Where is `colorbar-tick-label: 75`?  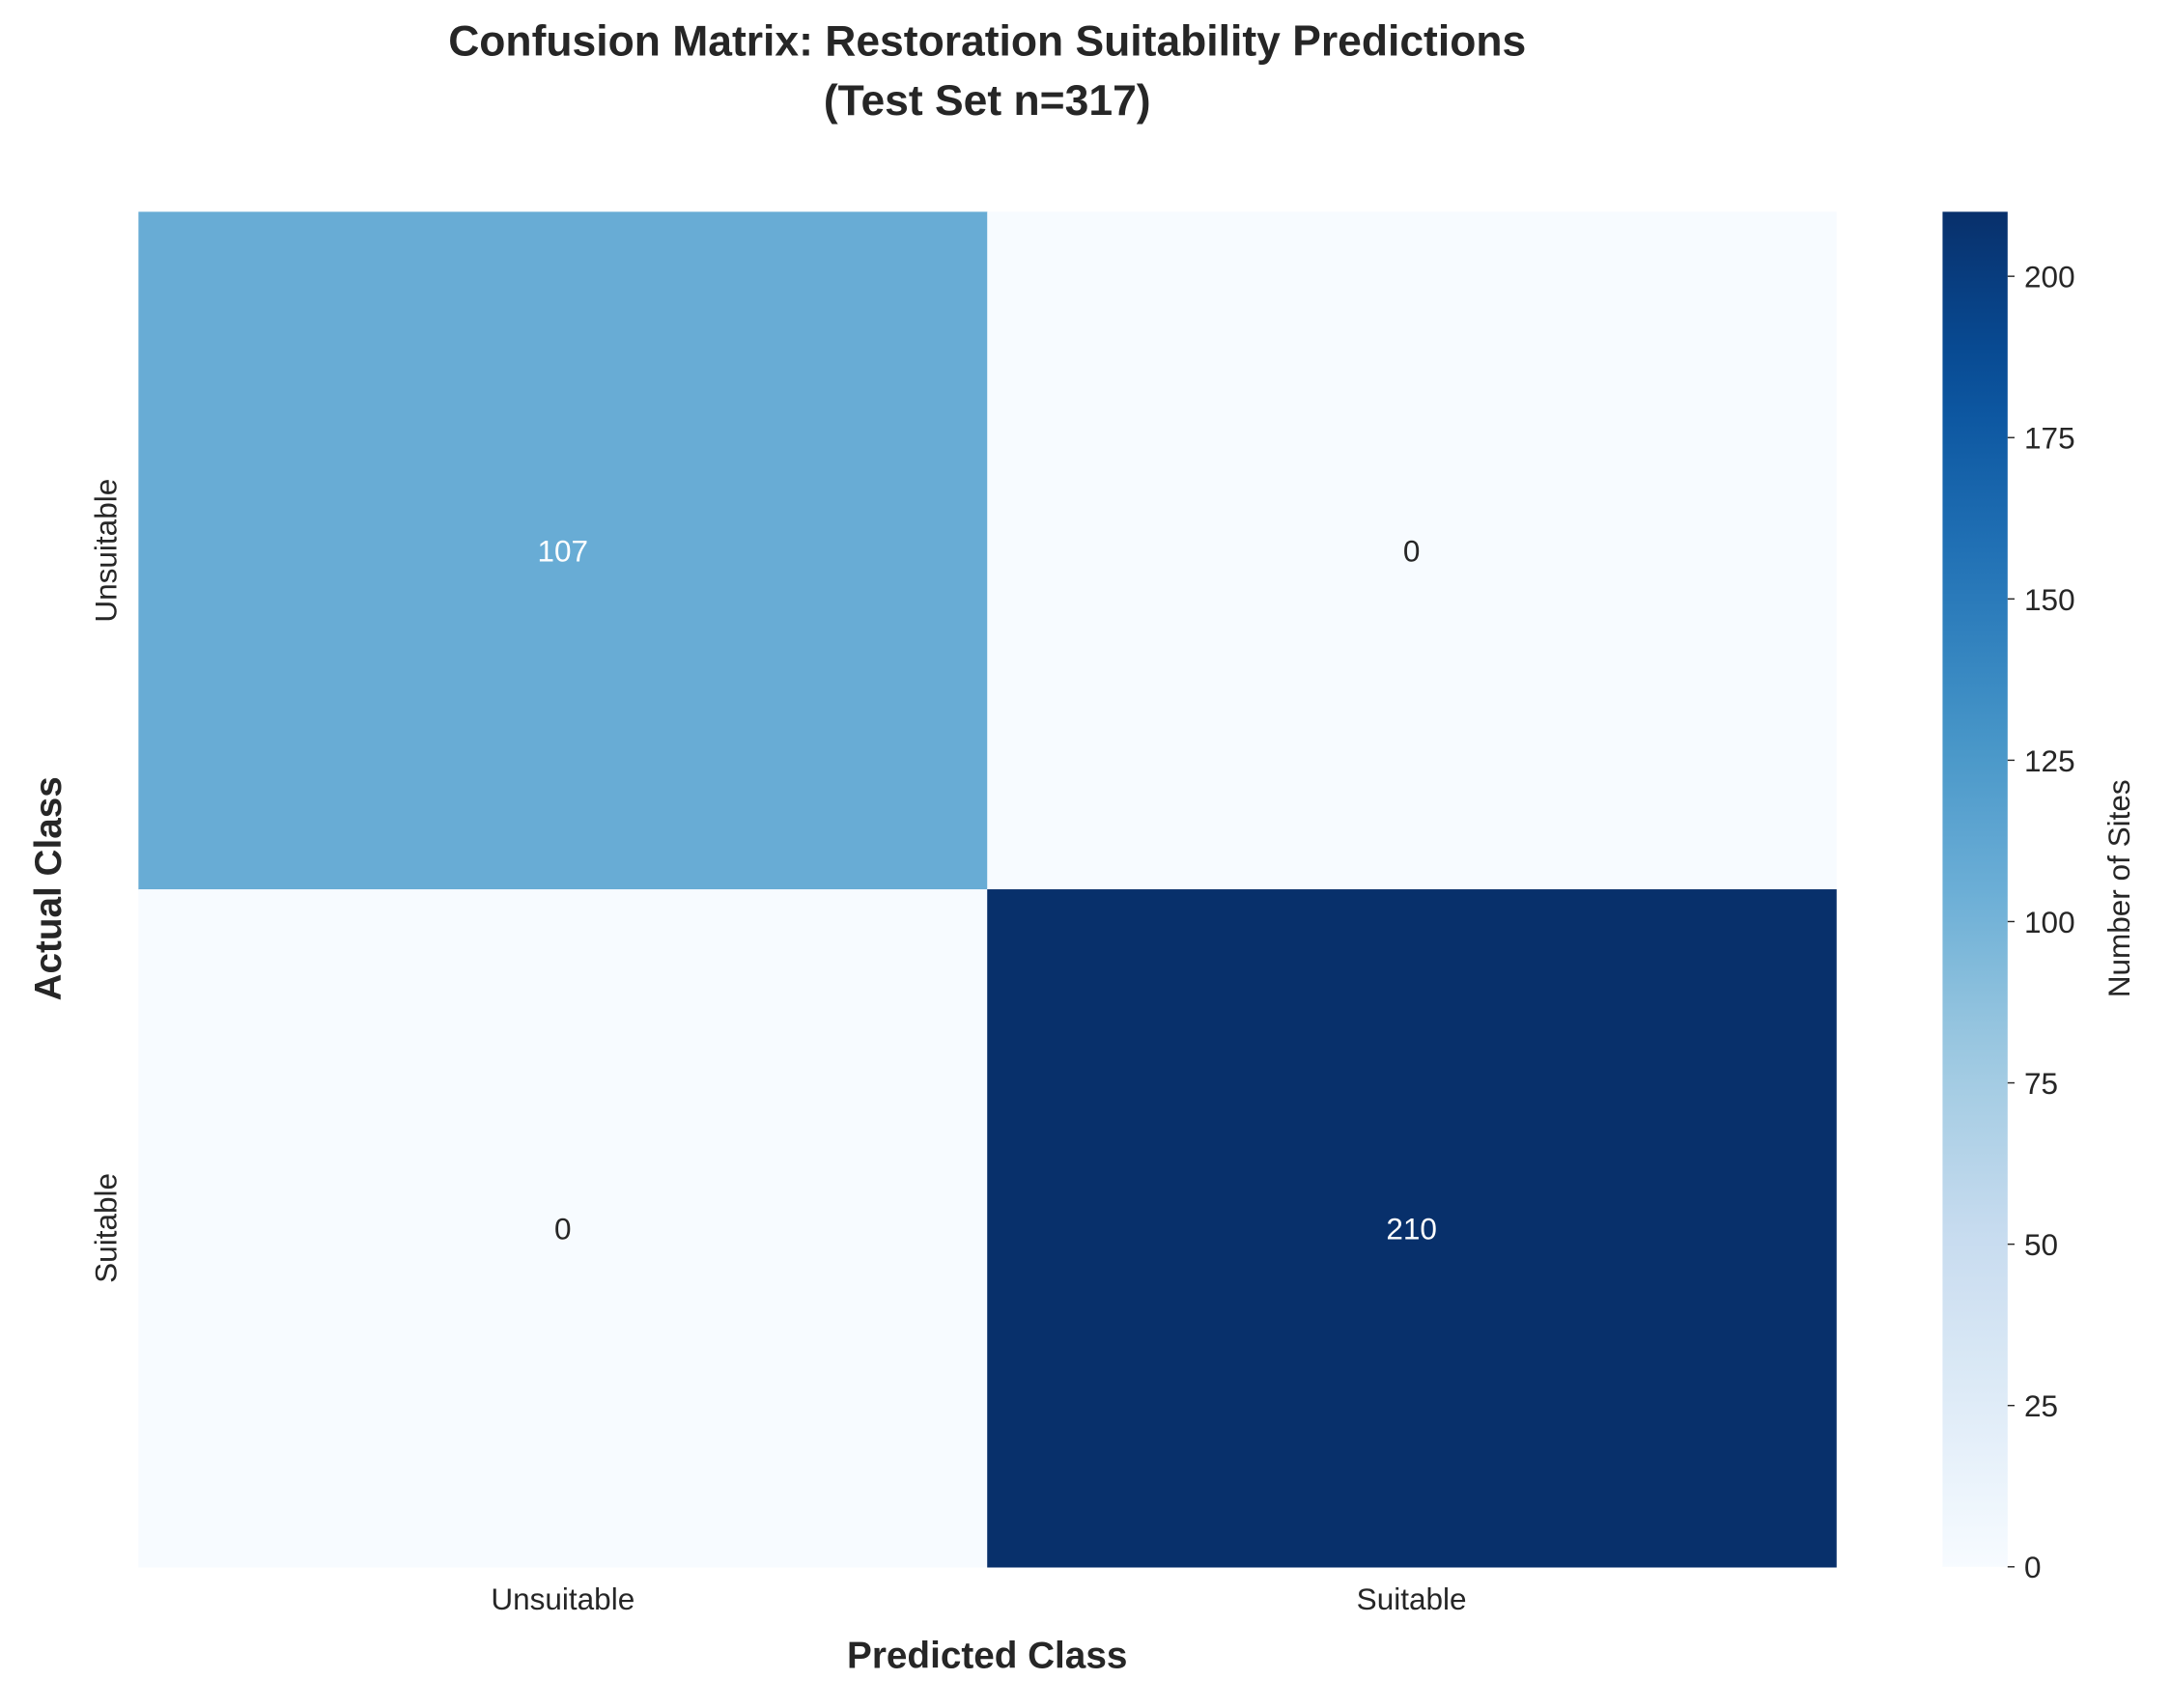
colorbar-tick-label: 75 is located at coordinates (2041, 1084).